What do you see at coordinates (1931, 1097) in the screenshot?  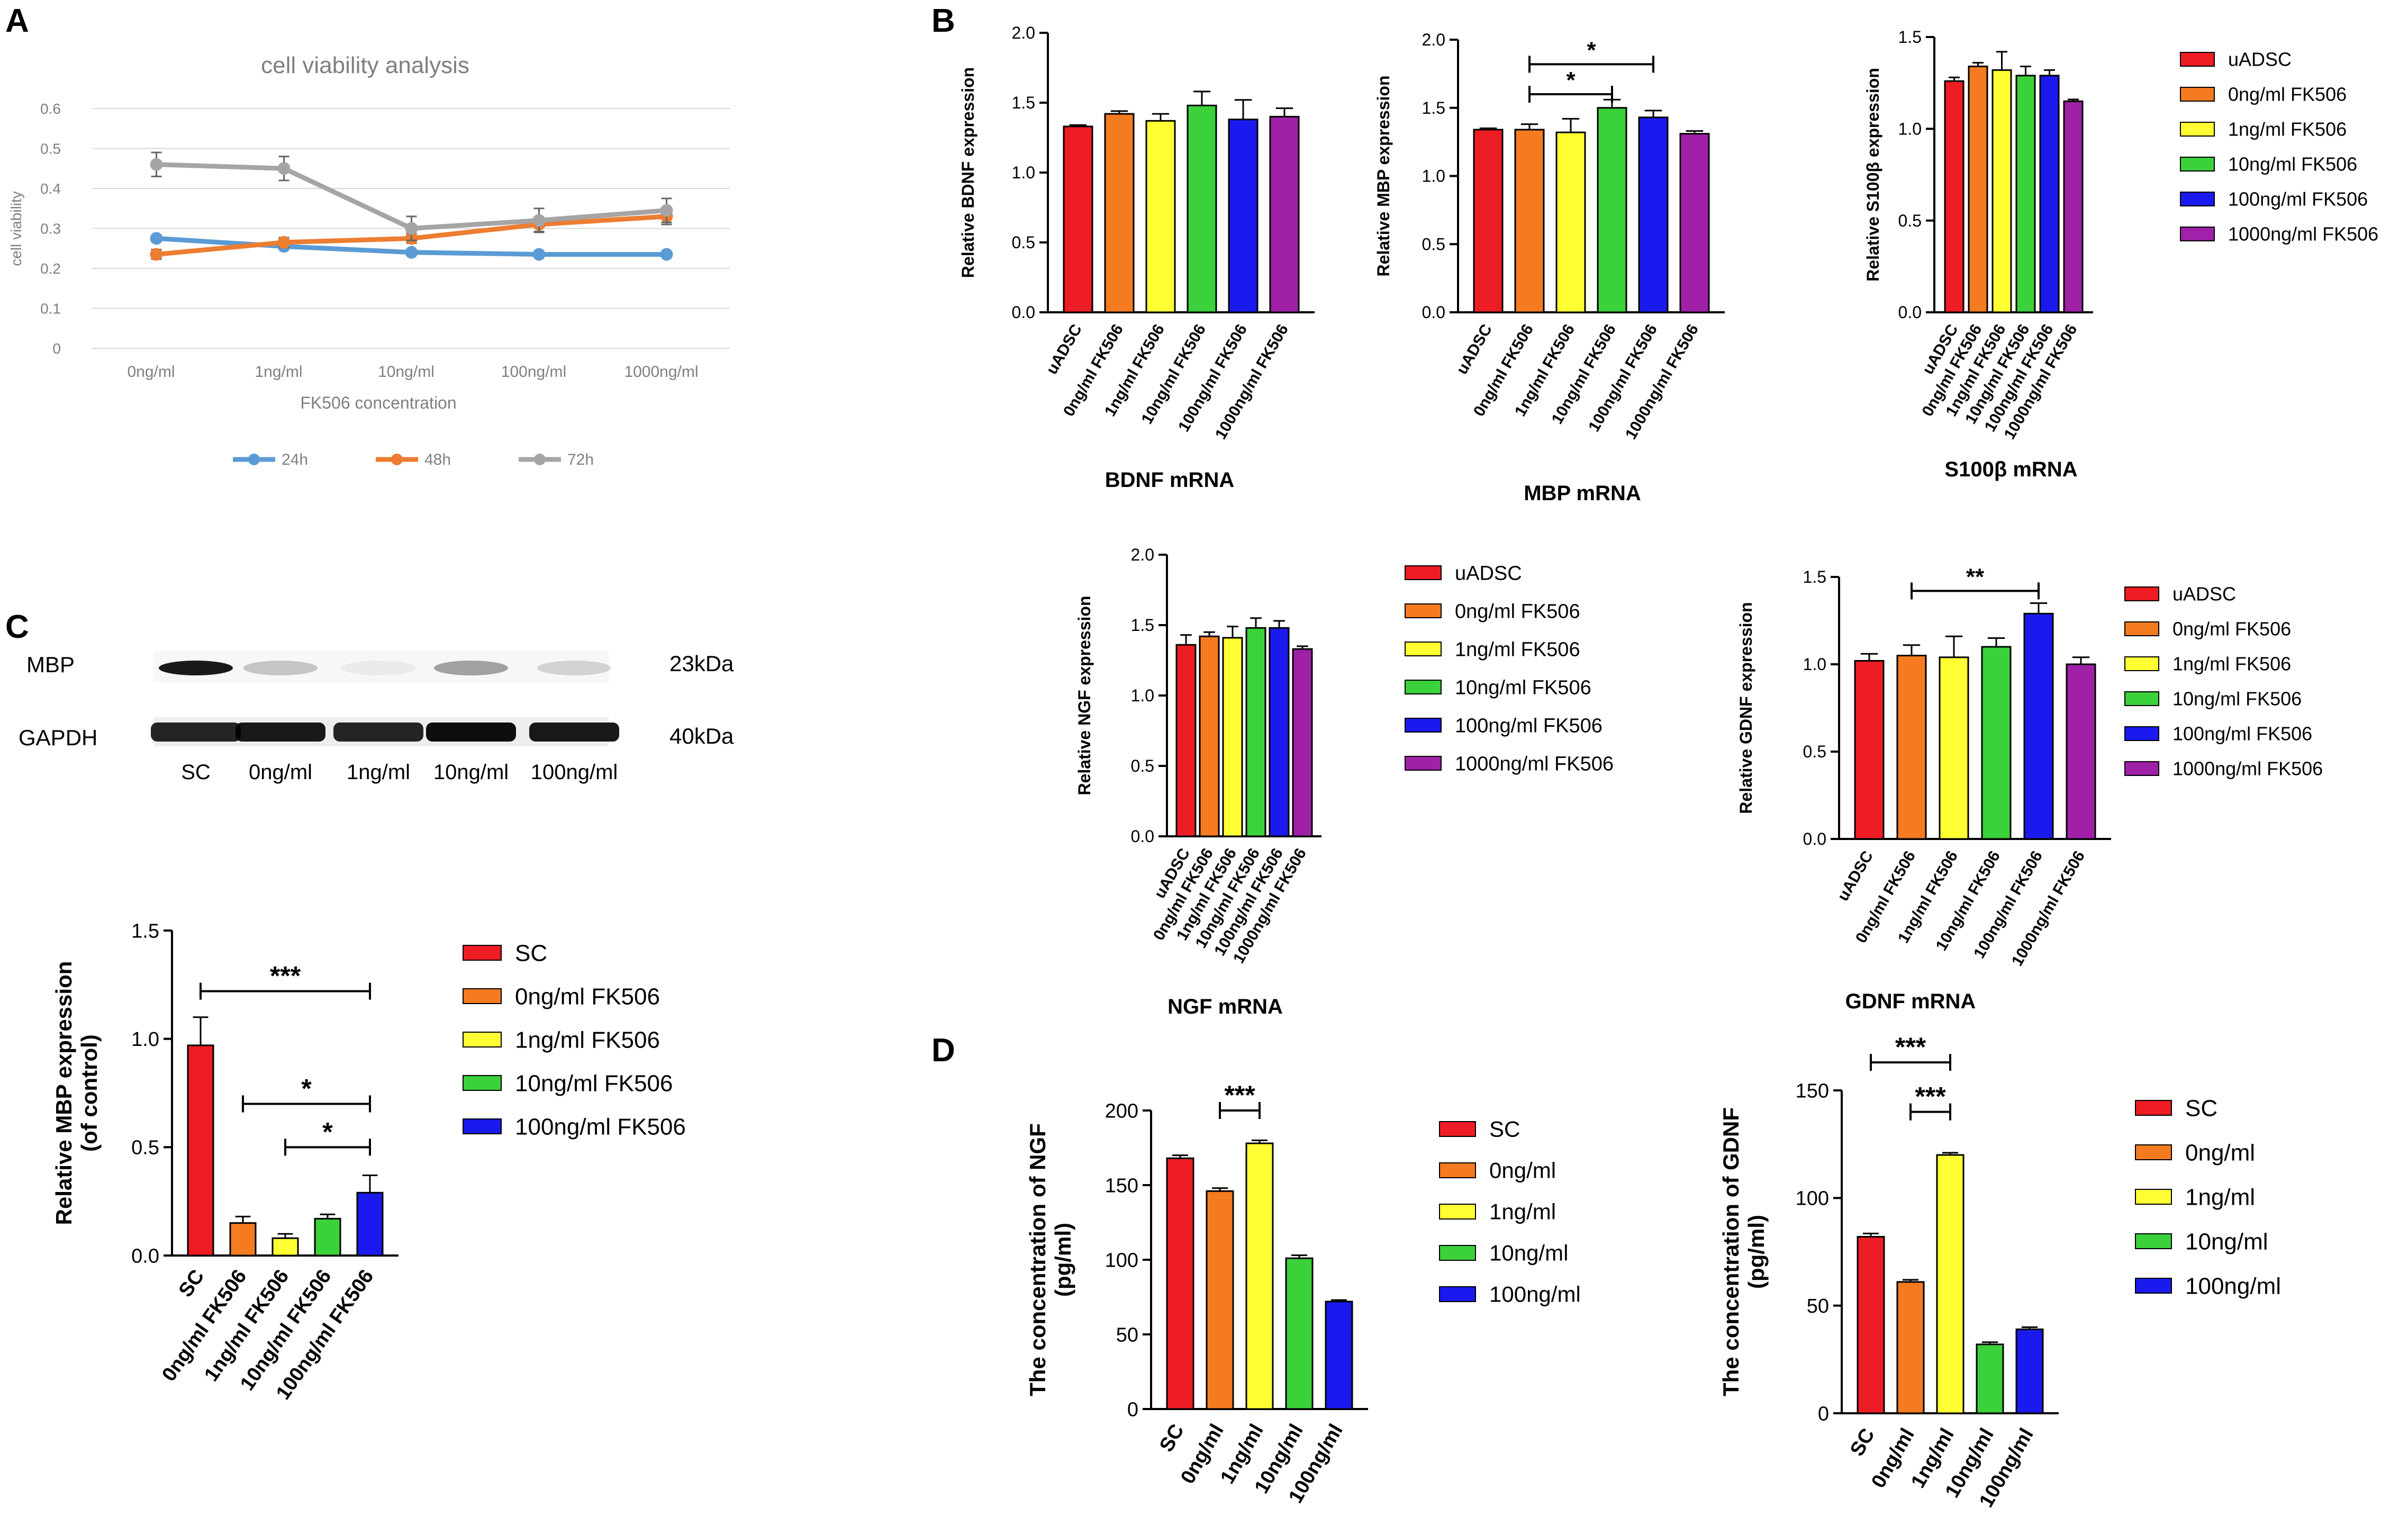 I see `significance-label: ***` at bounding box center [1931, 1097].